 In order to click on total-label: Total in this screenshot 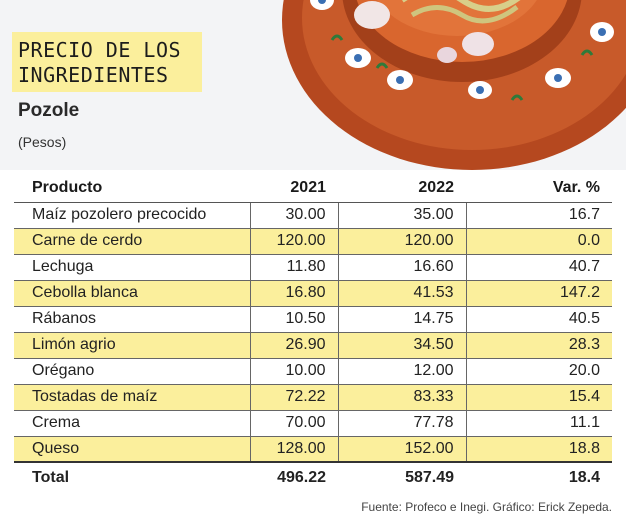, I will do `click(132, 476)`.